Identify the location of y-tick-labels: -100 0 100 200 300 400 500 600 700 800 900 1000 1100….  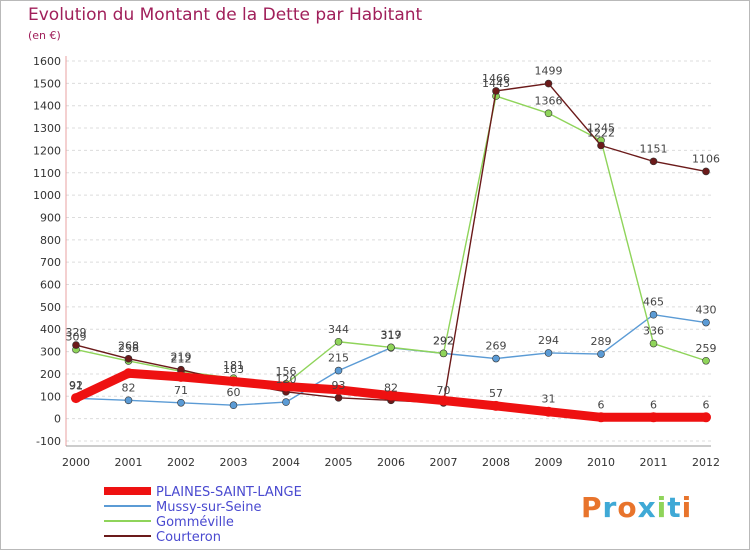
(47, 251).